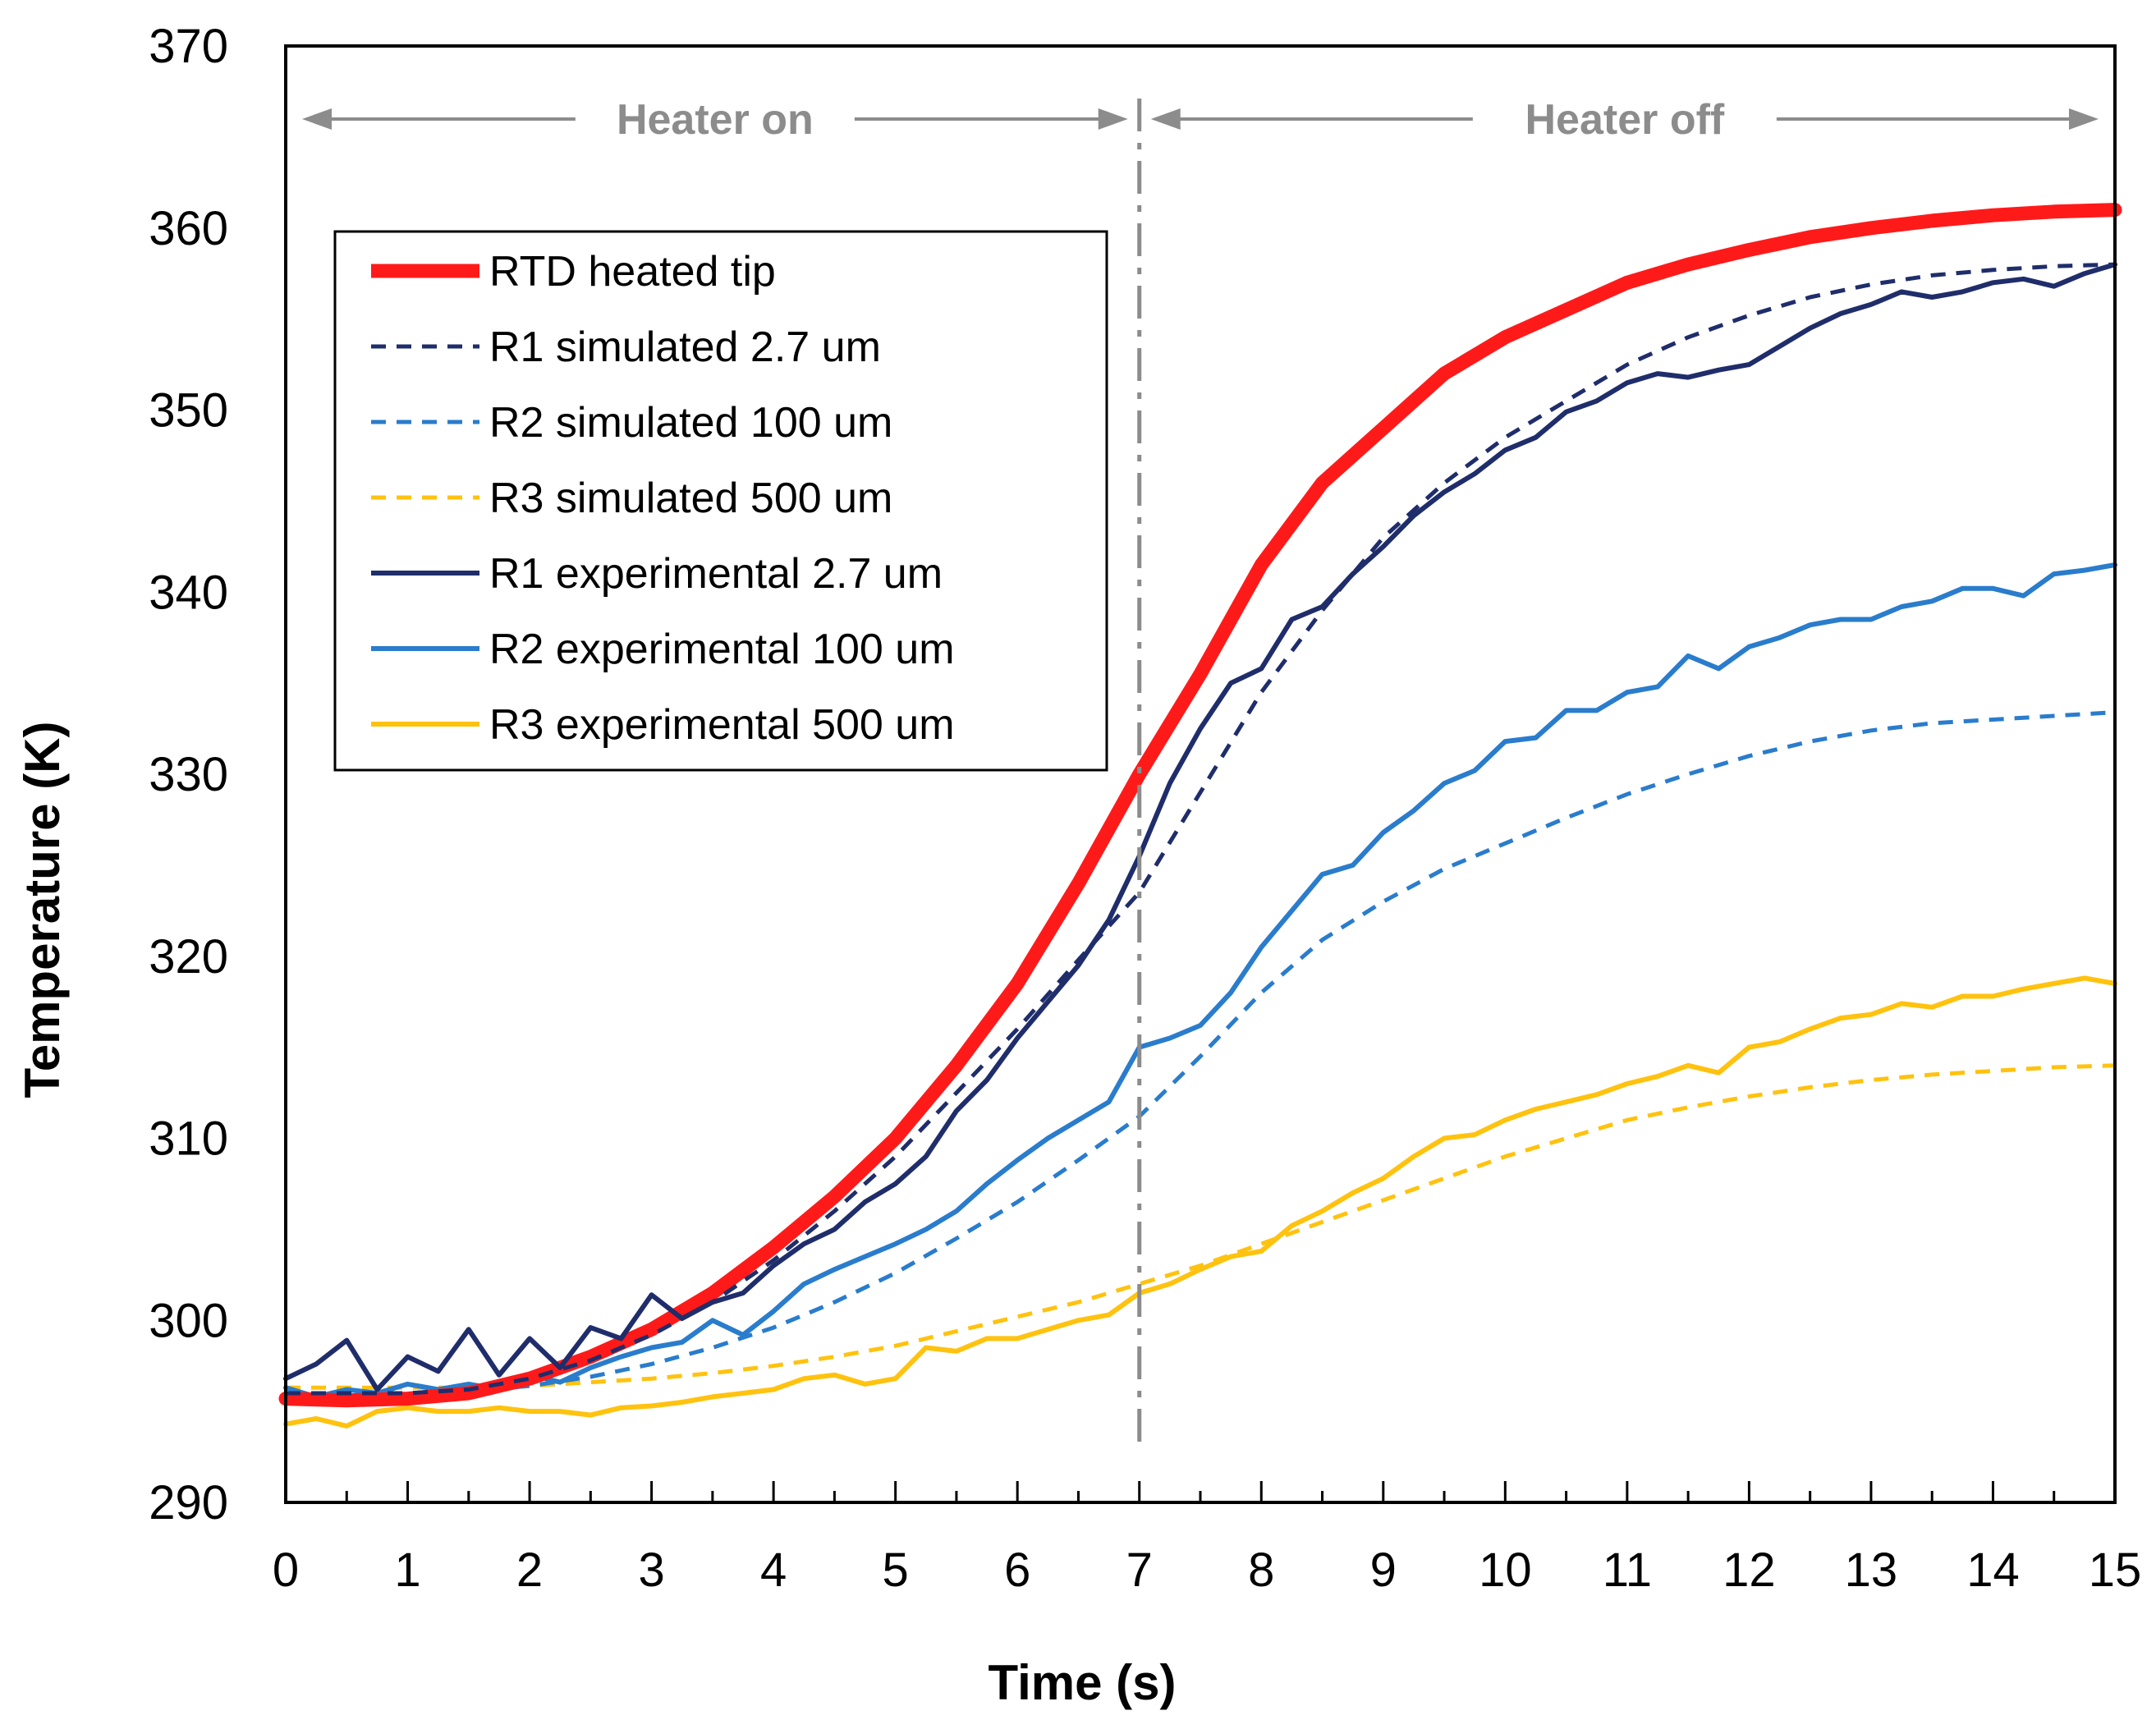 The height and width of the screenshot is (1729, 2156). What do you see at coordinates (188, 46) in the screenshot?
I see `y-tick-label: 370` at bounding box center [188, 46].